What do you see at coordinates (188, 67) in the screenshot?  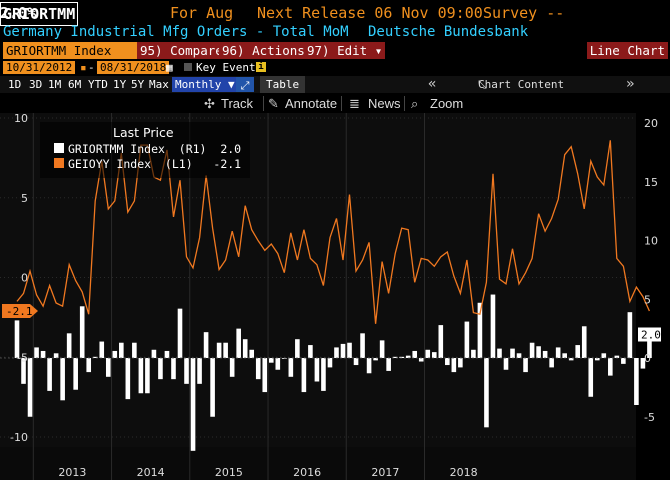 I see `key-events-checkbox` at bounding box center [188, 67].